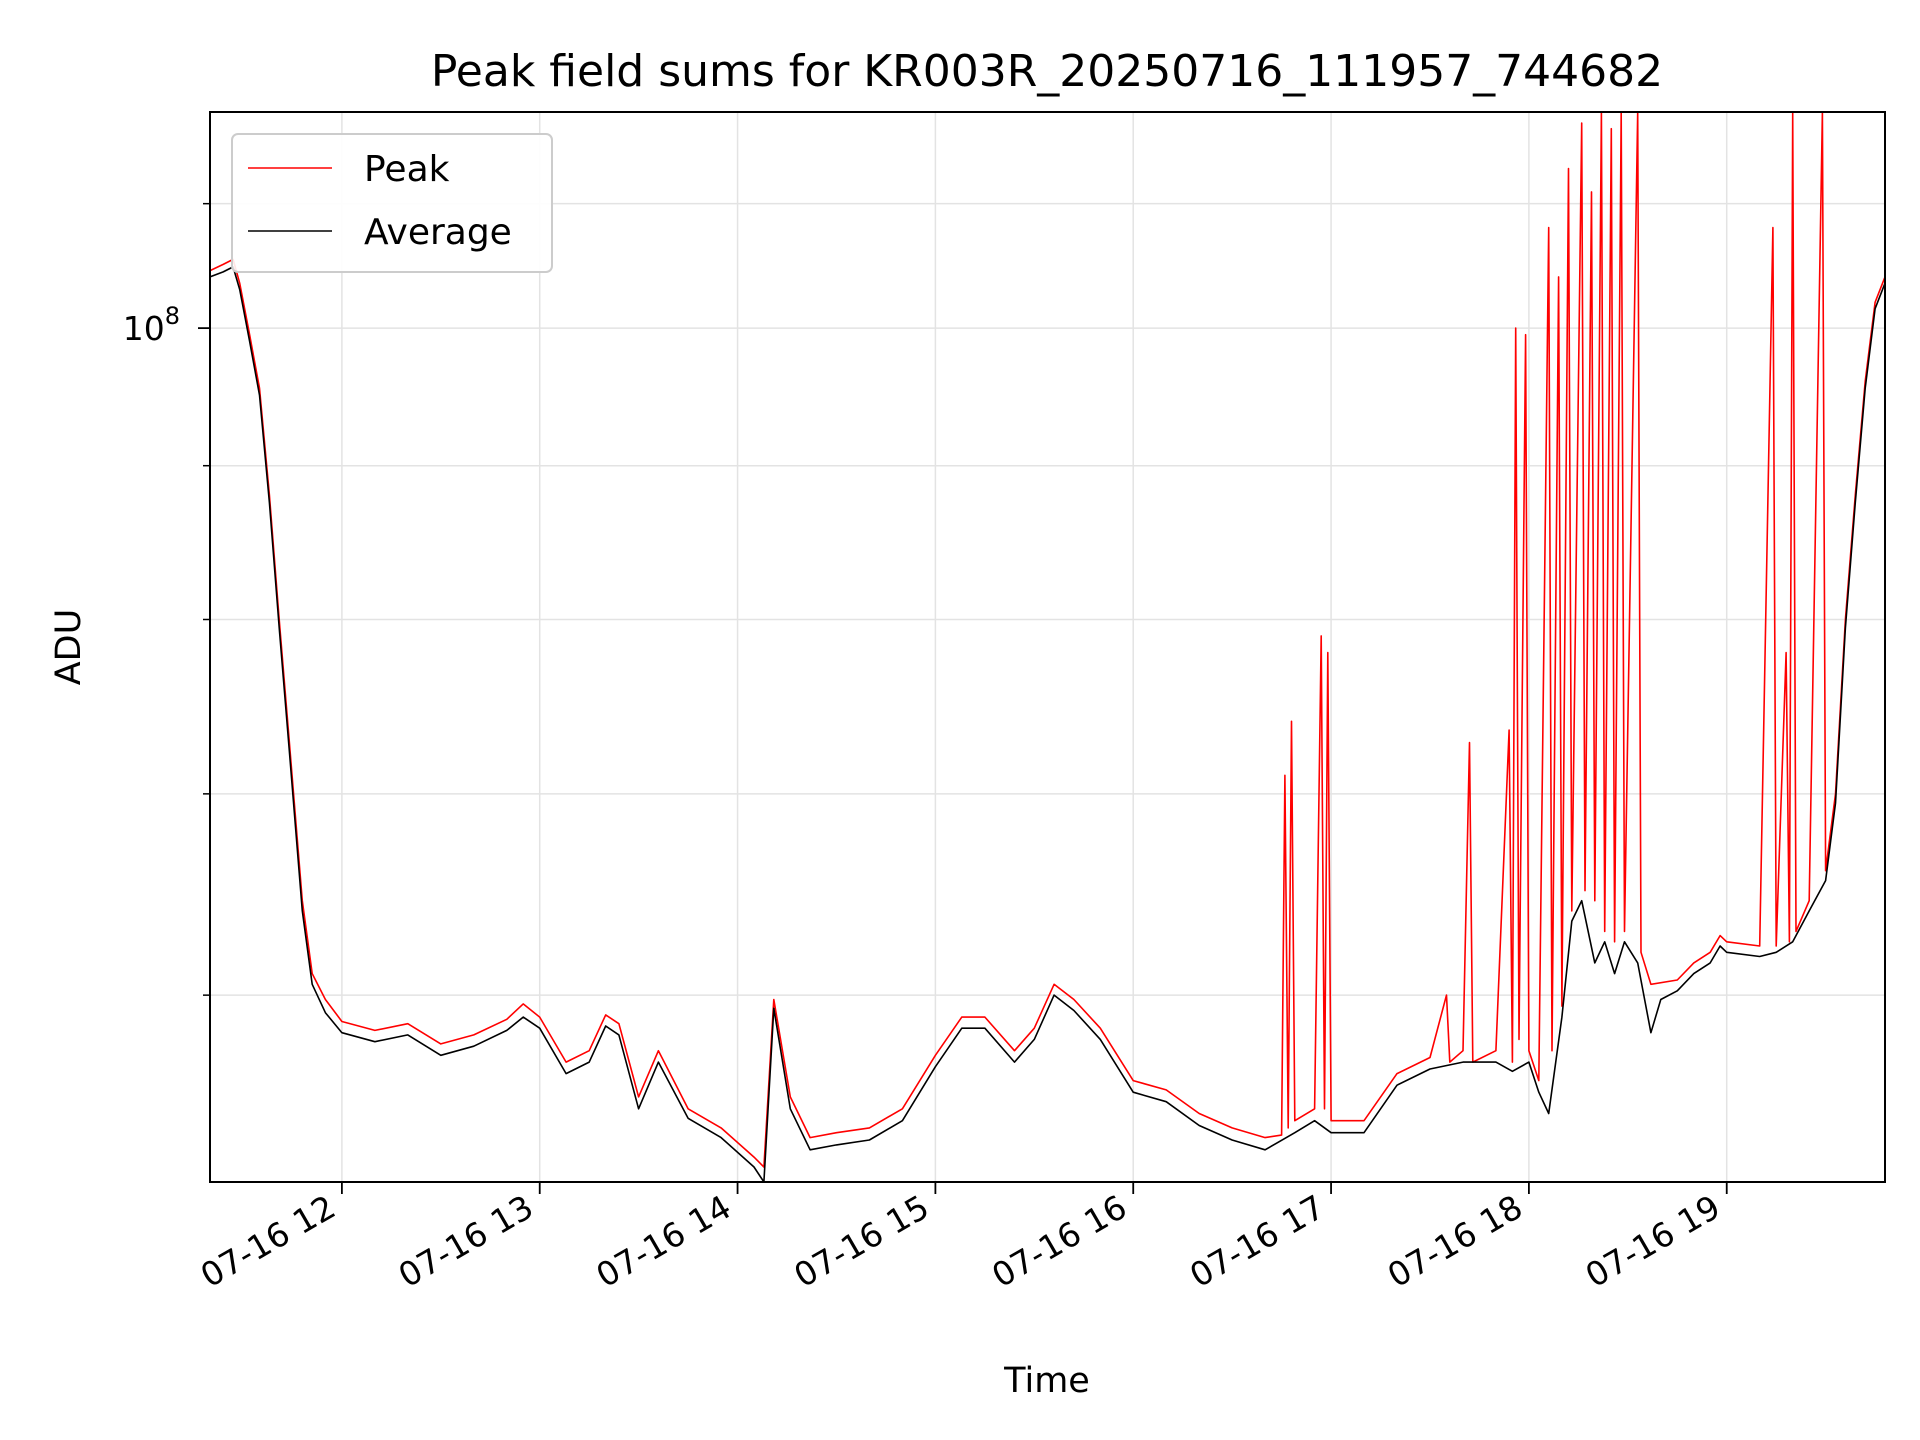 This screenshot has height=1440, width=1920. Describe the element at coordinates (166, 599) in the screenshot. I see `y-axis-ticks: 108` at that location.